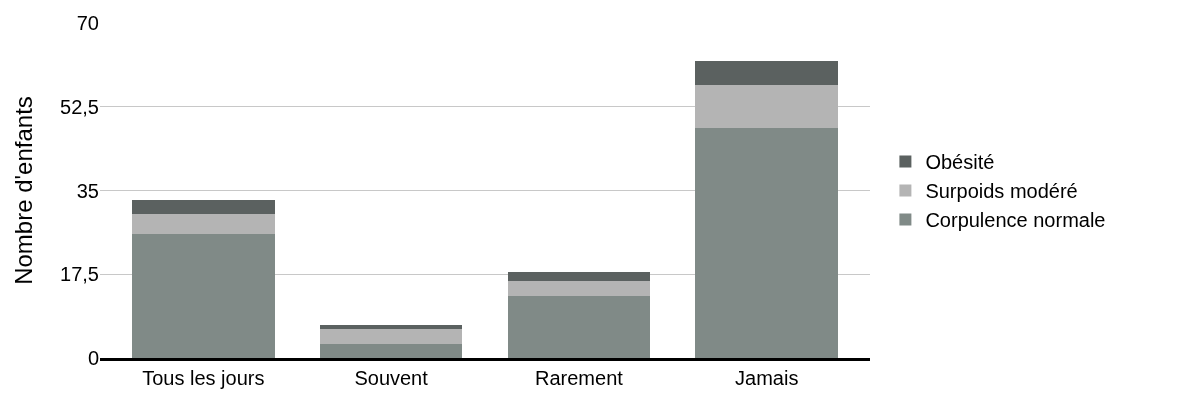 This screenshot has width=1190, height=401. I want to click on legend-label: Corpulence normale, so click(1015, 220).